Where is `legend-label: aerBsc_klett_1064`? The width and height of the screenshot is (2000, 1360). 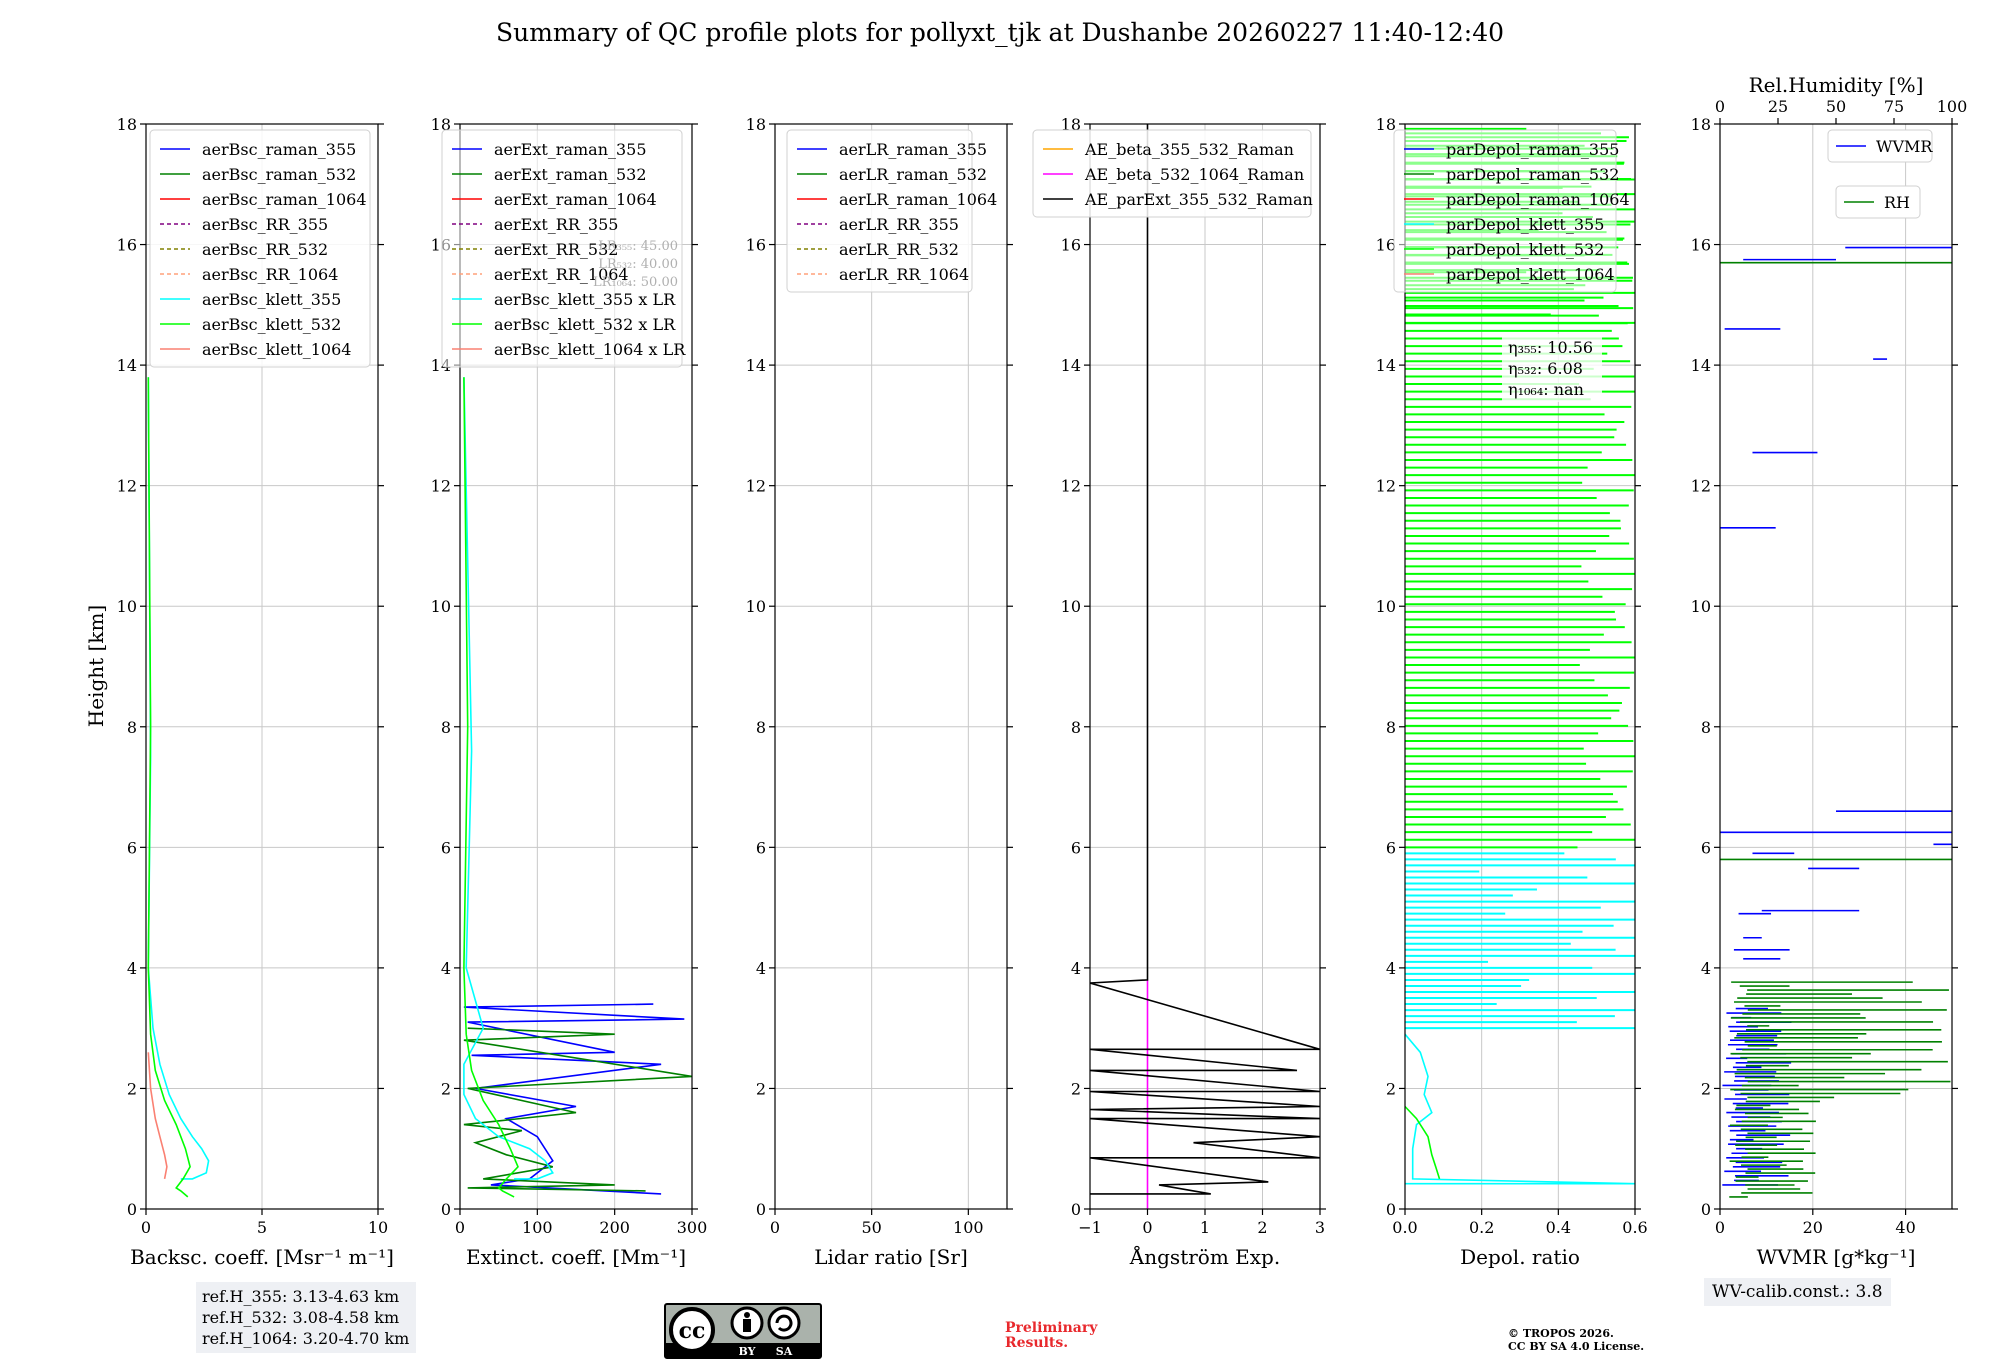 legend-label: aerBsc_klett_1064 is located at coordinates (276, 349).